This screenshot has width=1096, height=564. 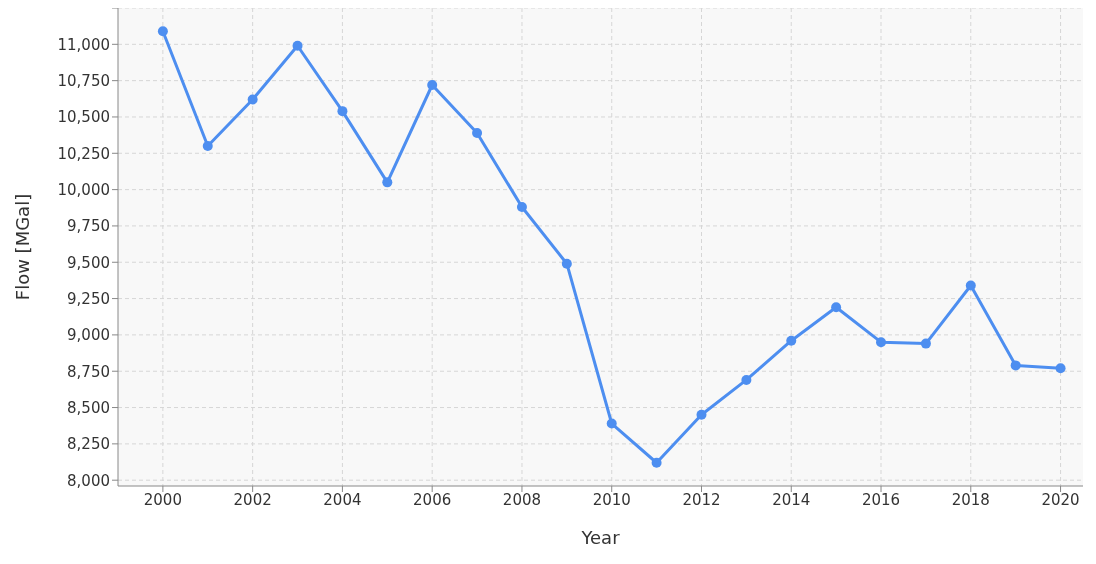 I want to click on x-tick-label: 2014, so click(x=791, y=499).